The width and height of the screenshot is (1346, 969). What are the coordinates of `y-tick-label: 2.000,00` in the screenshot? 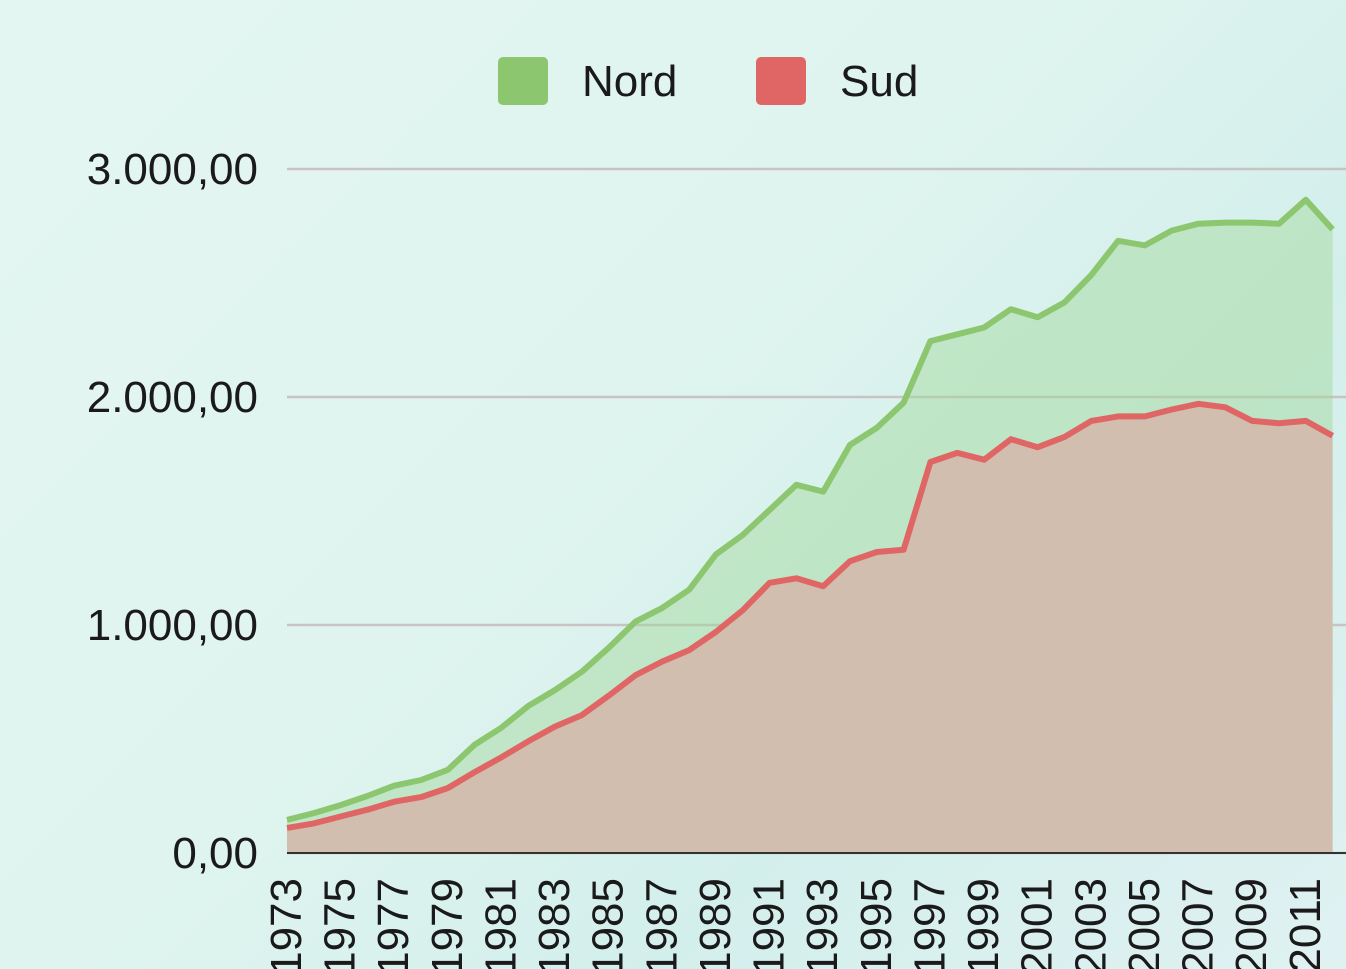 It's located at (172, 397).